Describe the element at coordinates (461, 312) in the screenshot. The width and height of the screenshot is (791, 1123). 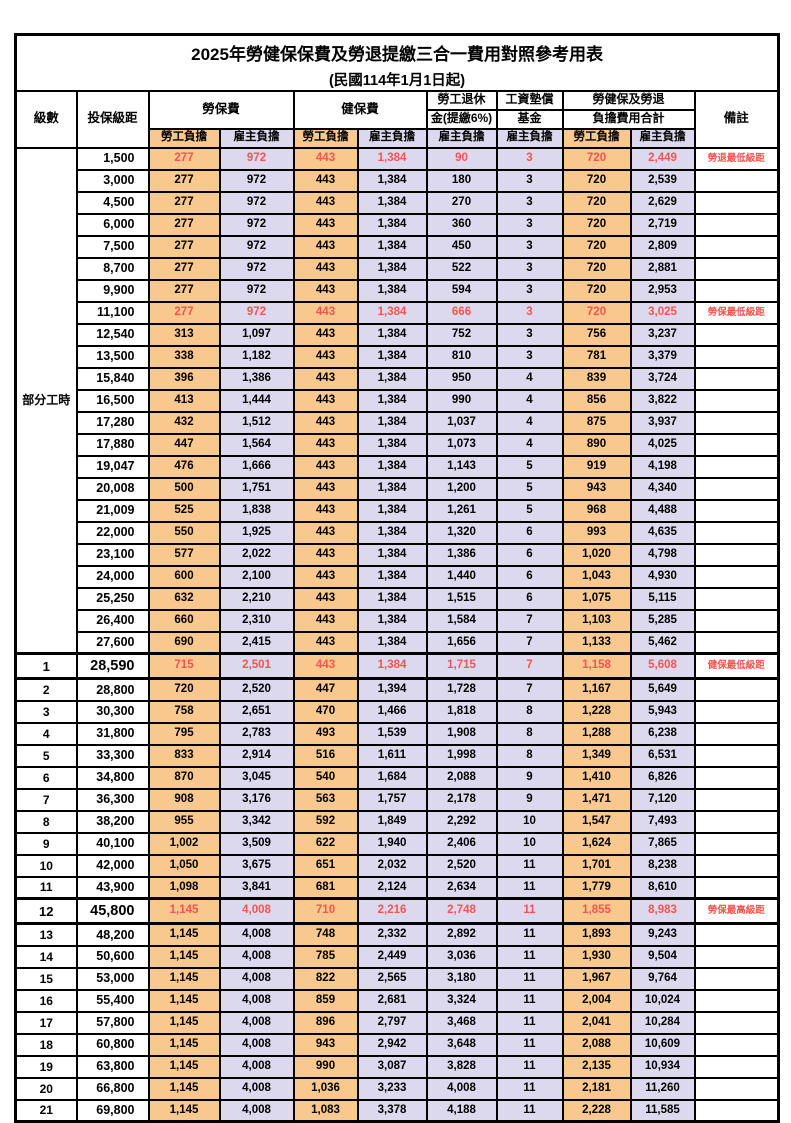
I see `value-cell: 666` at that location.